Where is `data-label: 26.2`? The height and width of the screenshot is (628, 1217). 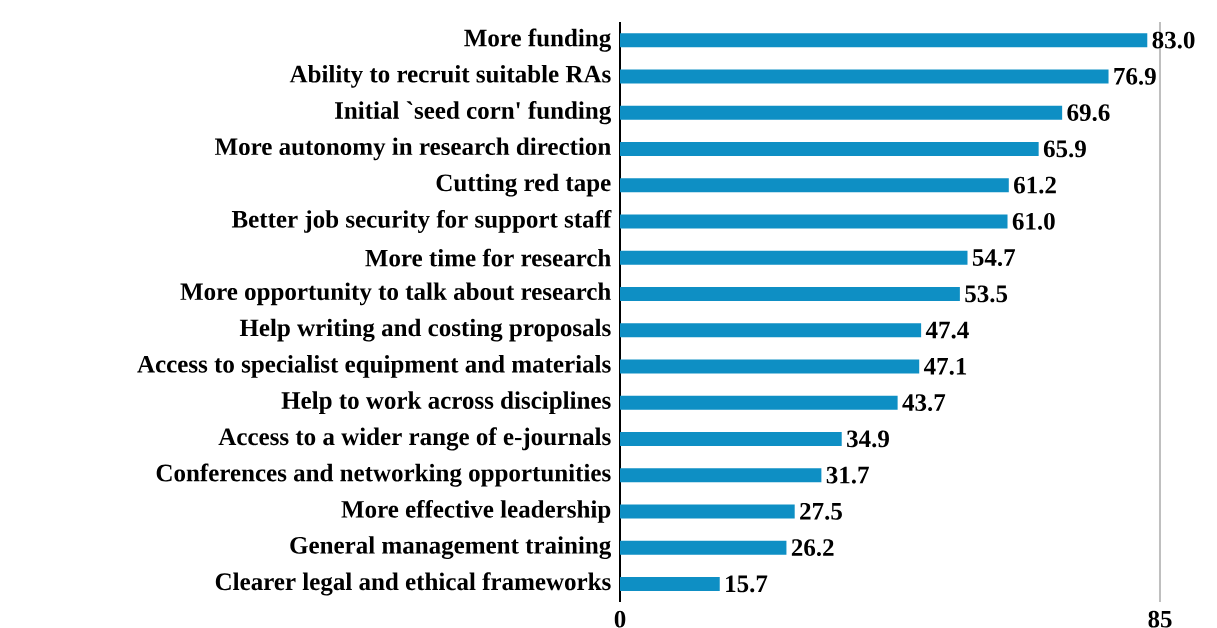 data-label: 26.2 is located at coordinates (812, 548).